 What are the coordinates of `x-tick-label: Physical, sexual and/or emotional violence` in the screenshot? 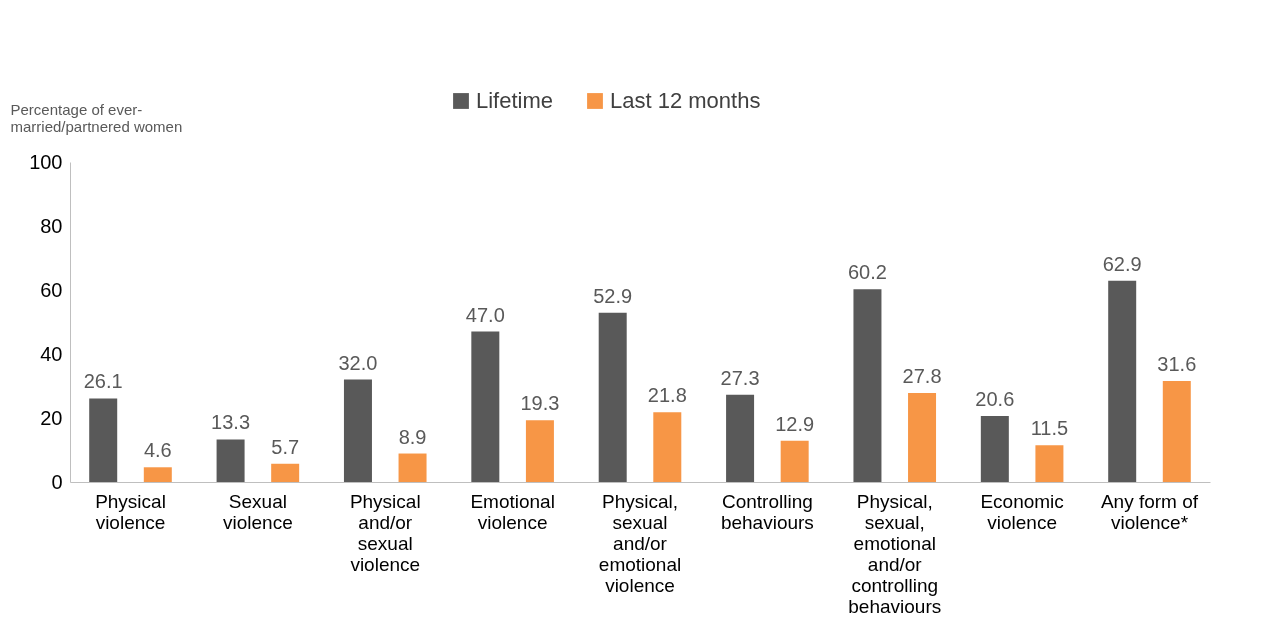 It's located at (640, 543).